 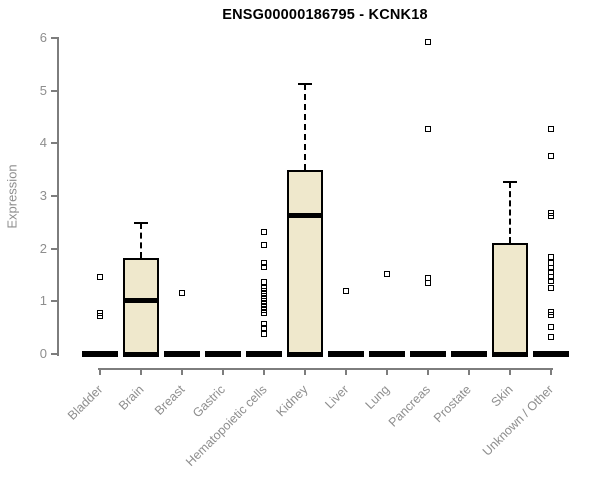 What do you see at coordinates (377, 397) in the screenshot?
I see `x-axis-label: Lung` at bounding box center [377, 397].